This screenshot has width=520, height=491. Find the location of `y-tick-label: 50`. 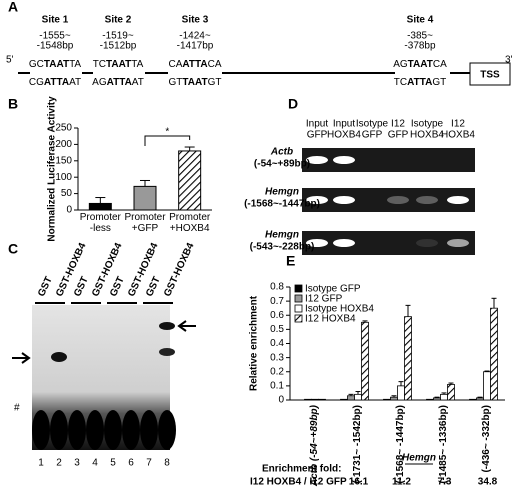

y-tick-label: 50 is located at coordinates (67, 193).